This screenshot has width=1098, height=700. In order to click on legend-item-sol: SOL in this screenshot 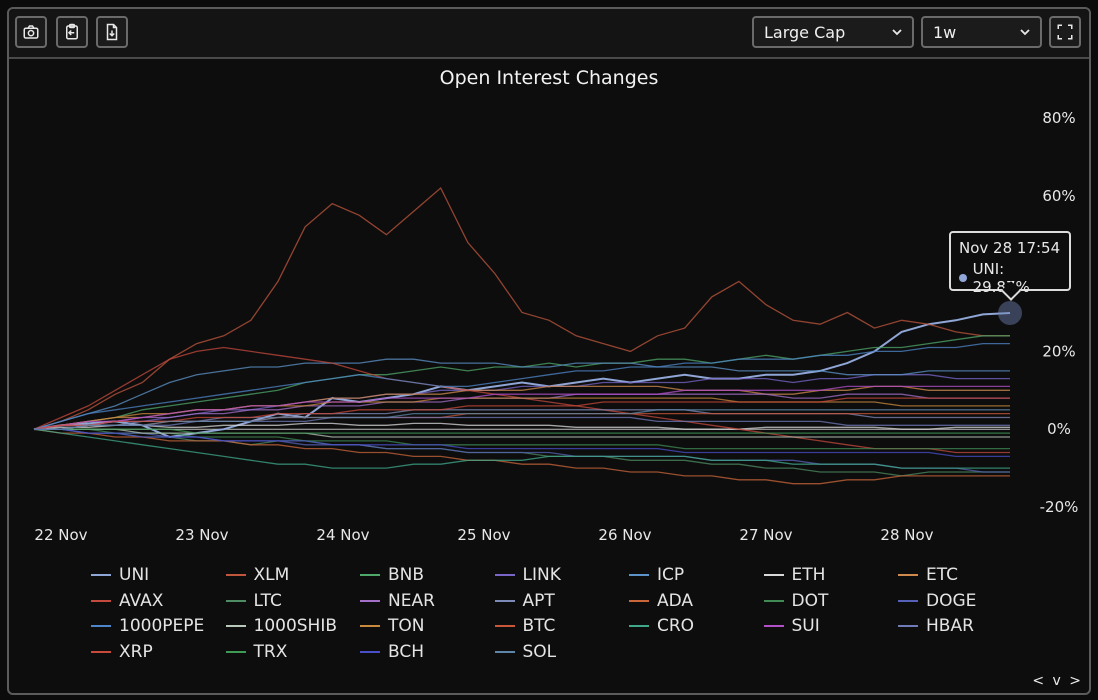, I will do `click(525, 652)`.